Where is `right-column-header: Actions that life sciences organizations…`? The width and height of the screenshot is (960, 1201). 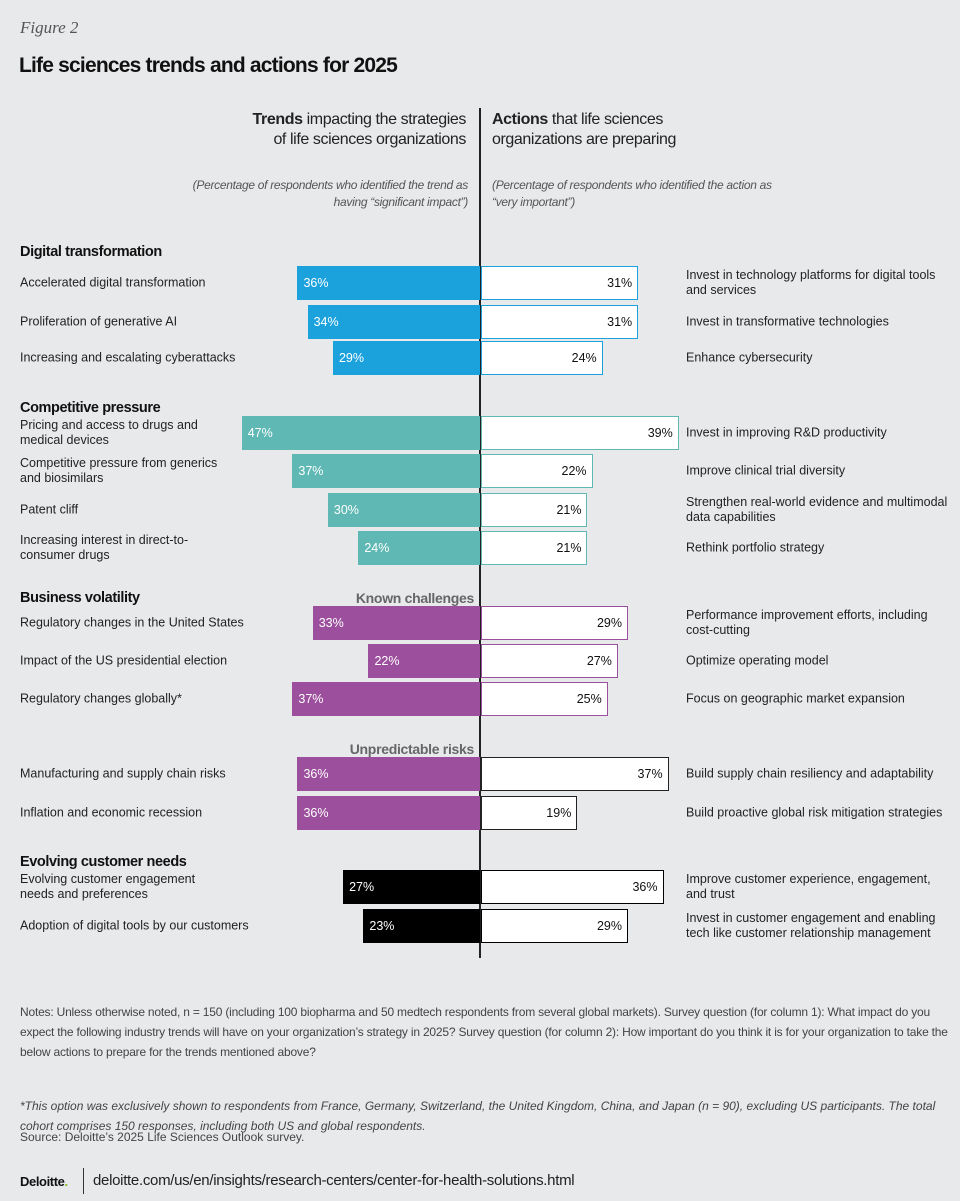
right-column-header: Actions that life sciences organizations… is located at coordinates (602, 130).